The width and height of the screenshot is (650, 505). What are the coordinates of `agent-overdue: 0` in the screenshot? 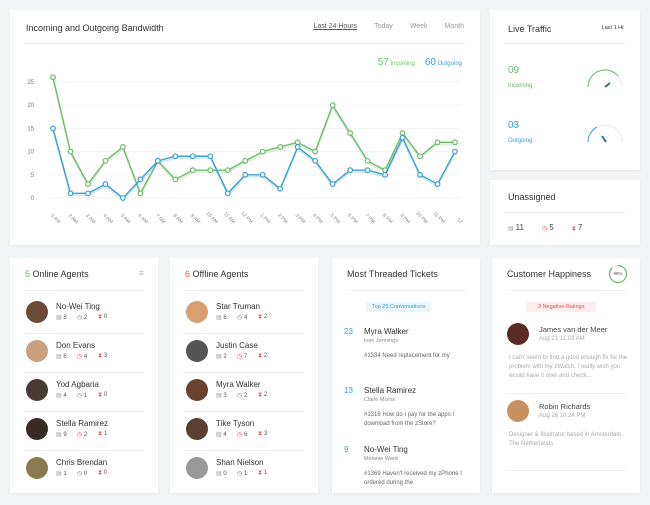 It's located at (85, 474).